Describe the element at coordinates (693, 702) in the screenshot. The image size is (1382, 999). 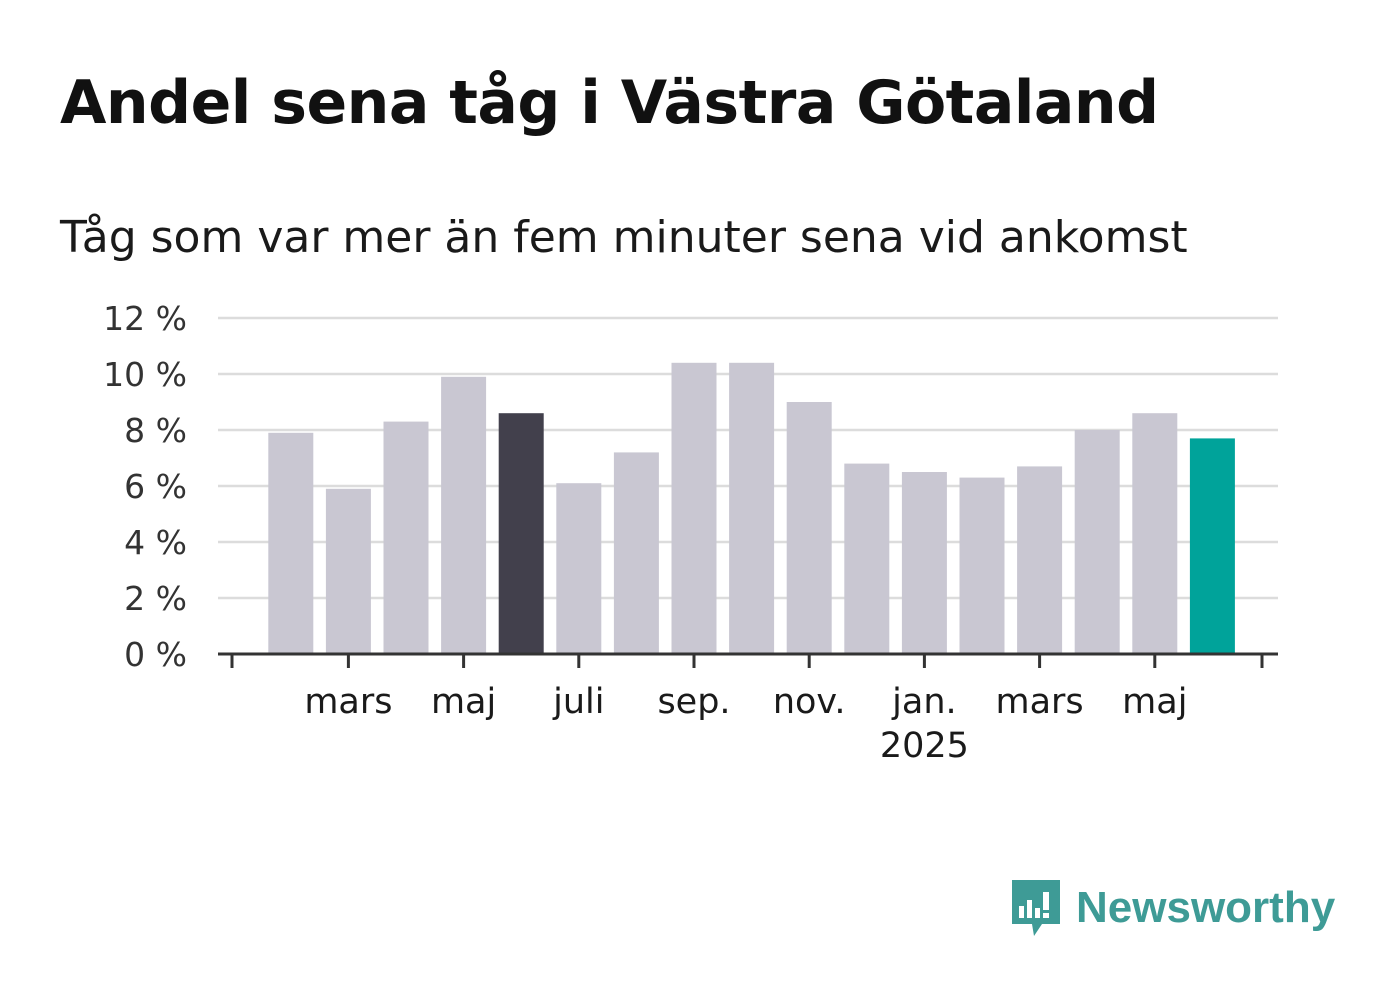
I see `x-tick-label: sep.` at that location.